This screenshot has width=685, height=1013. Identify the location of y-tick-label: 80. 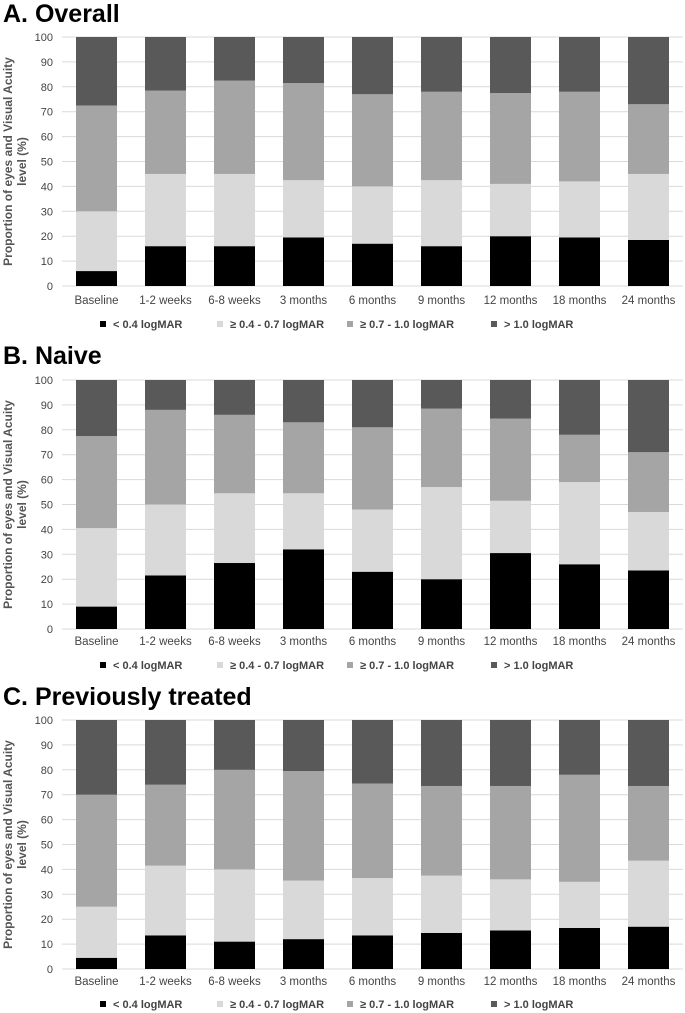
(47, 771).